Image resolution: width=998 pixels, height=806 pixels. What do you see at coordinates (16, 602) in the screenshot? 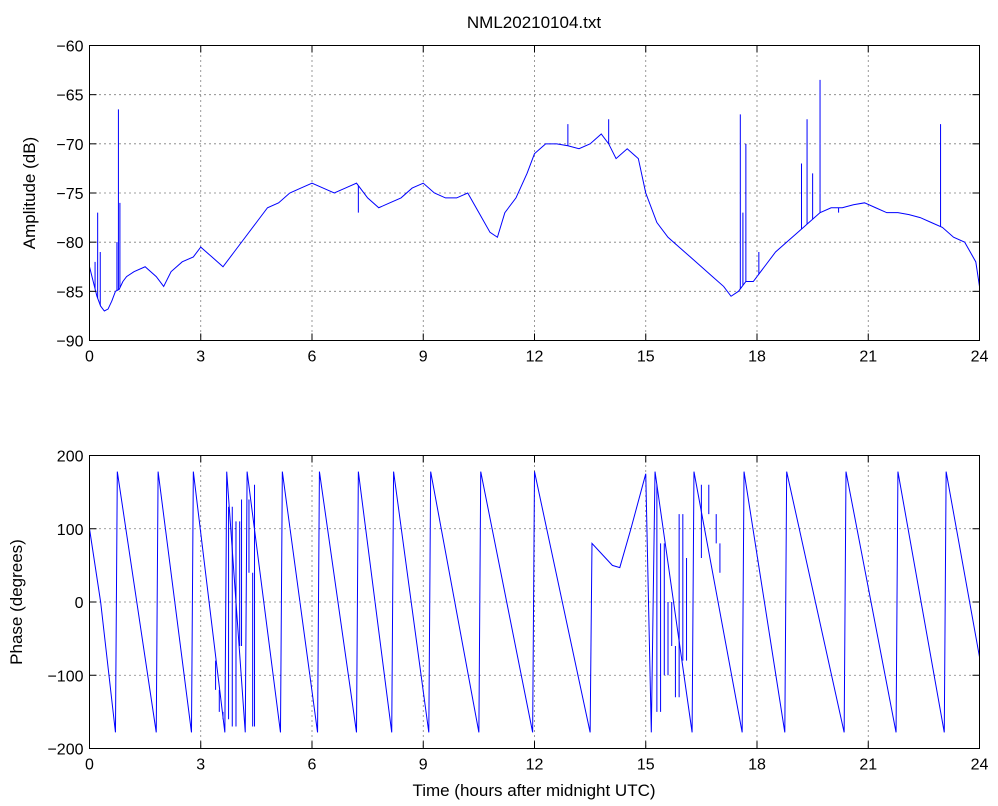
I see `phase-ylabel: Phase (degrees)` at bounding box center [16, 602].